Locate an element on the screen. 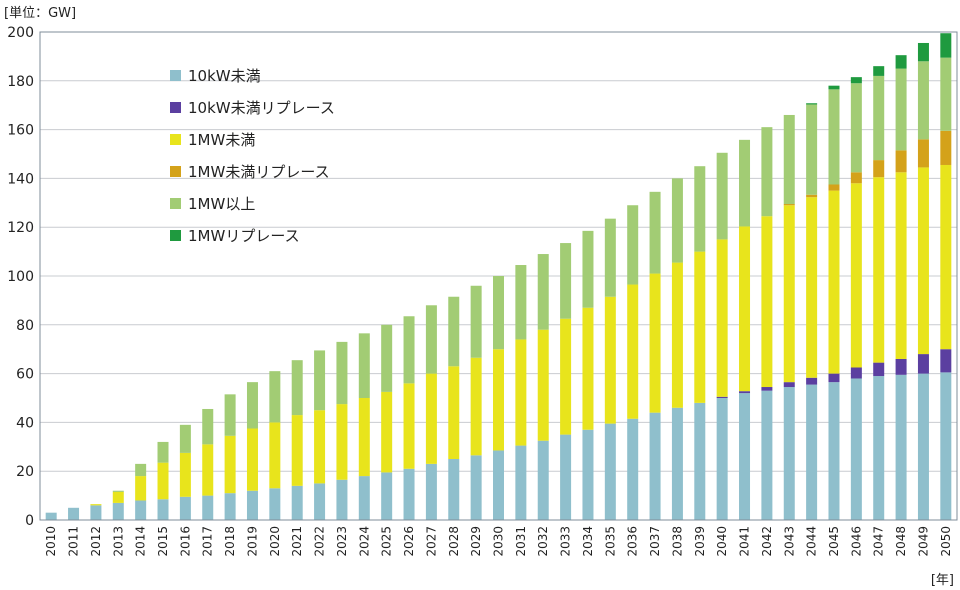 Image resolution: width=960 pixels, height=590 pixels. y-tick-label: 120 is located at coordinates (20, 228).